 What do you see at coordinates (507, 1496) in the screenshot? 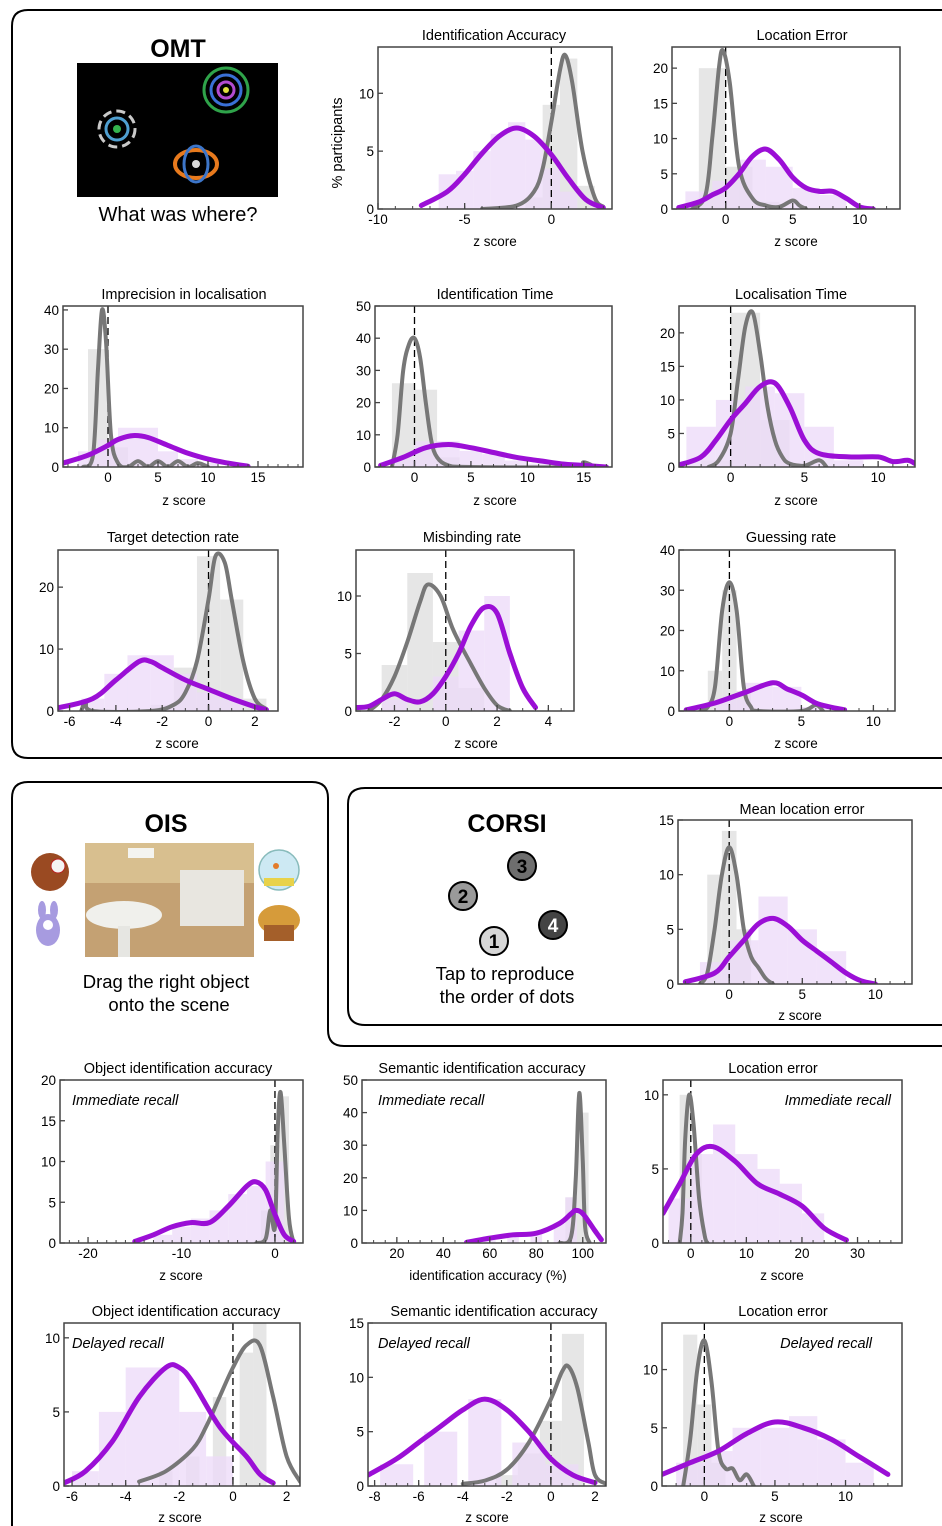
I see `x-tick-label: -2` at bounding box center [507, 1496].